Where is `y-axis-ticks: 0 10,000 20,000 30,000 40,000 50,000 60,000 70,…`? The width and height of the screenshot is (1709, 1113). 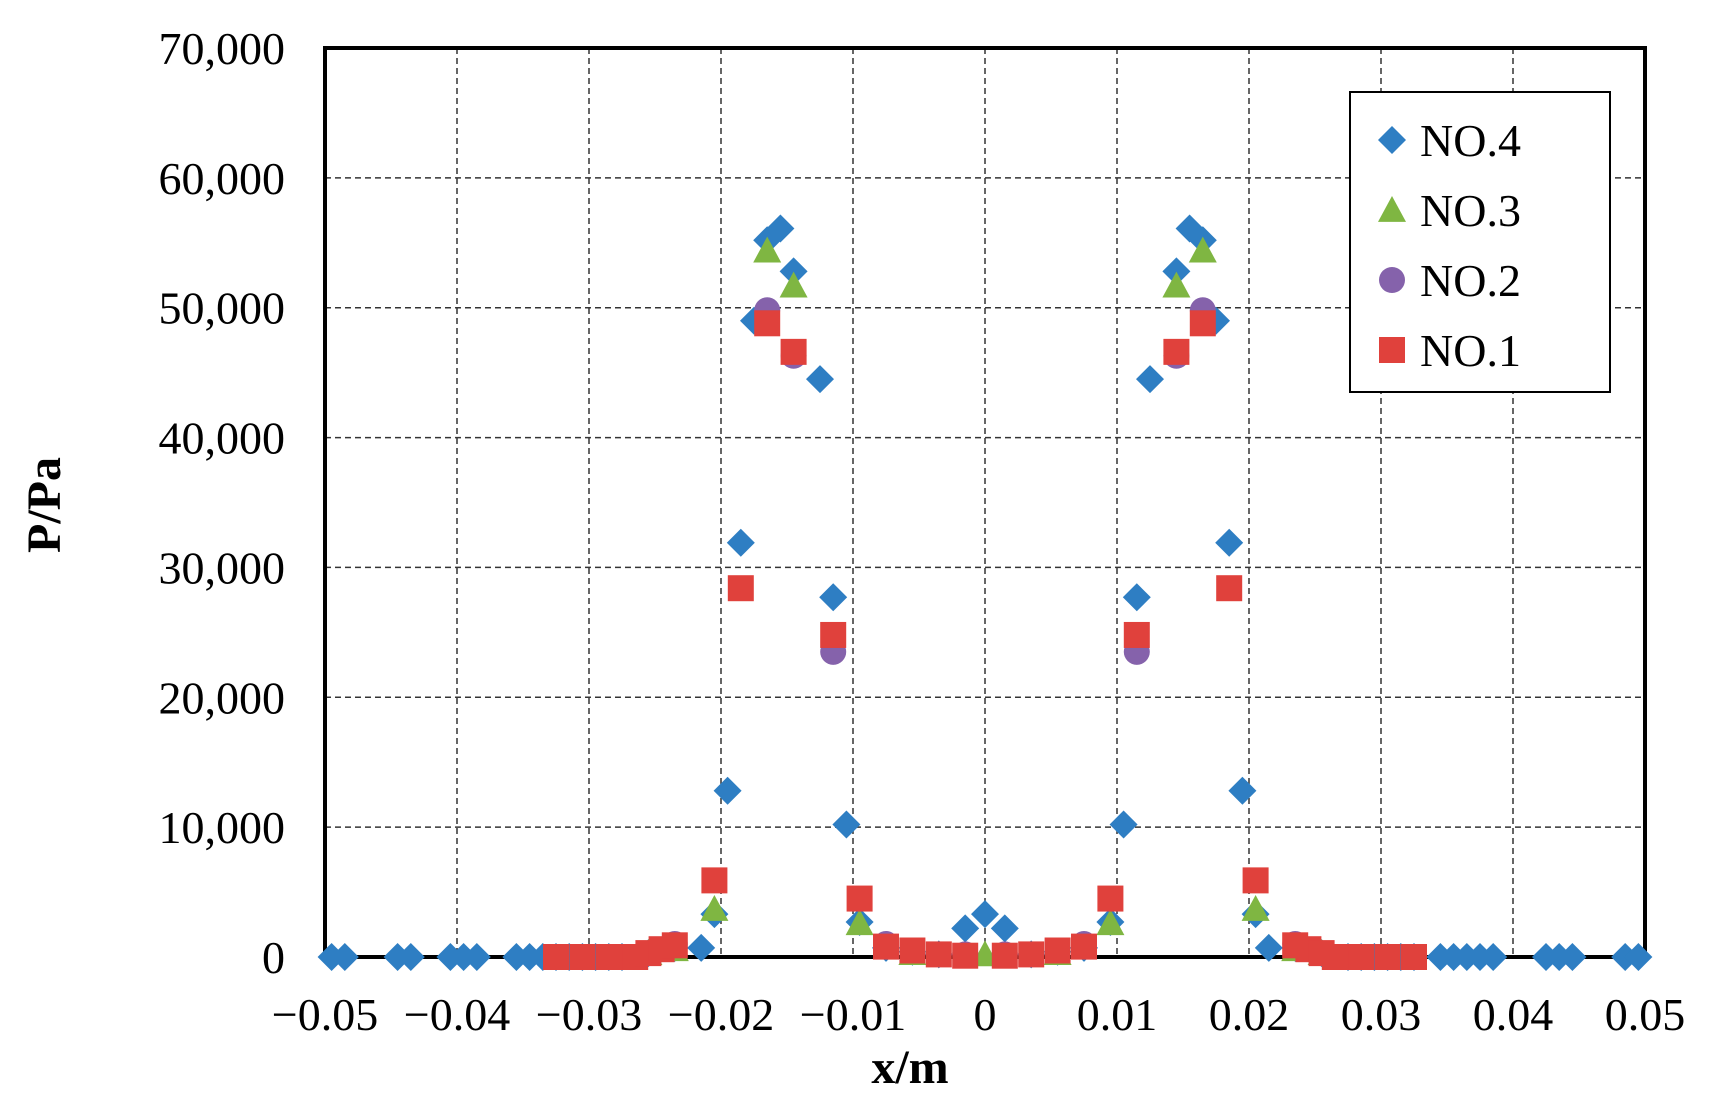 y-axis-ticks: 0 10,000 20,000 30,000 40,000 50,000 60,000 70,… is located at coordinates (222, 503).